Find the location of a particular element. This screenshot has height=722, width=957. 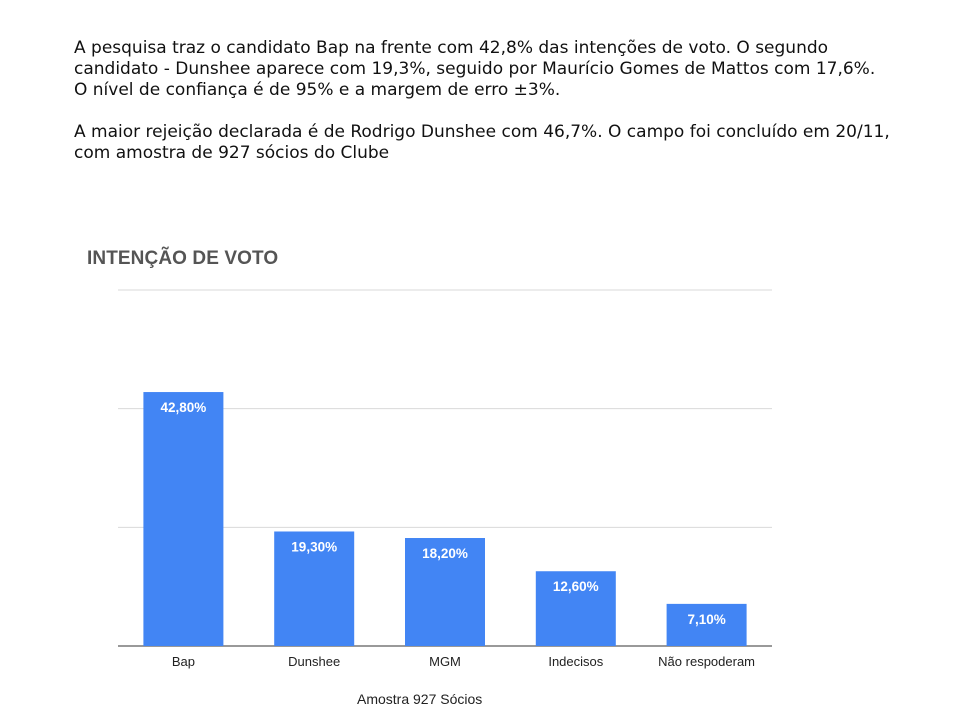

category-label: MGM is located at coordinates (445, 661).